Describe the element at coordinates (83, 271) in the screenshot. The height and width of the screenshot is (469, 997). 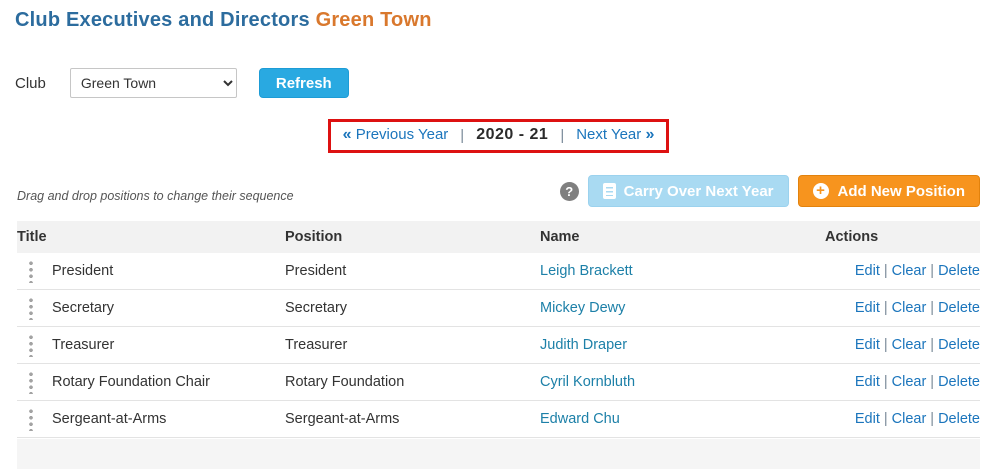
I see `row-title: President` at that location.